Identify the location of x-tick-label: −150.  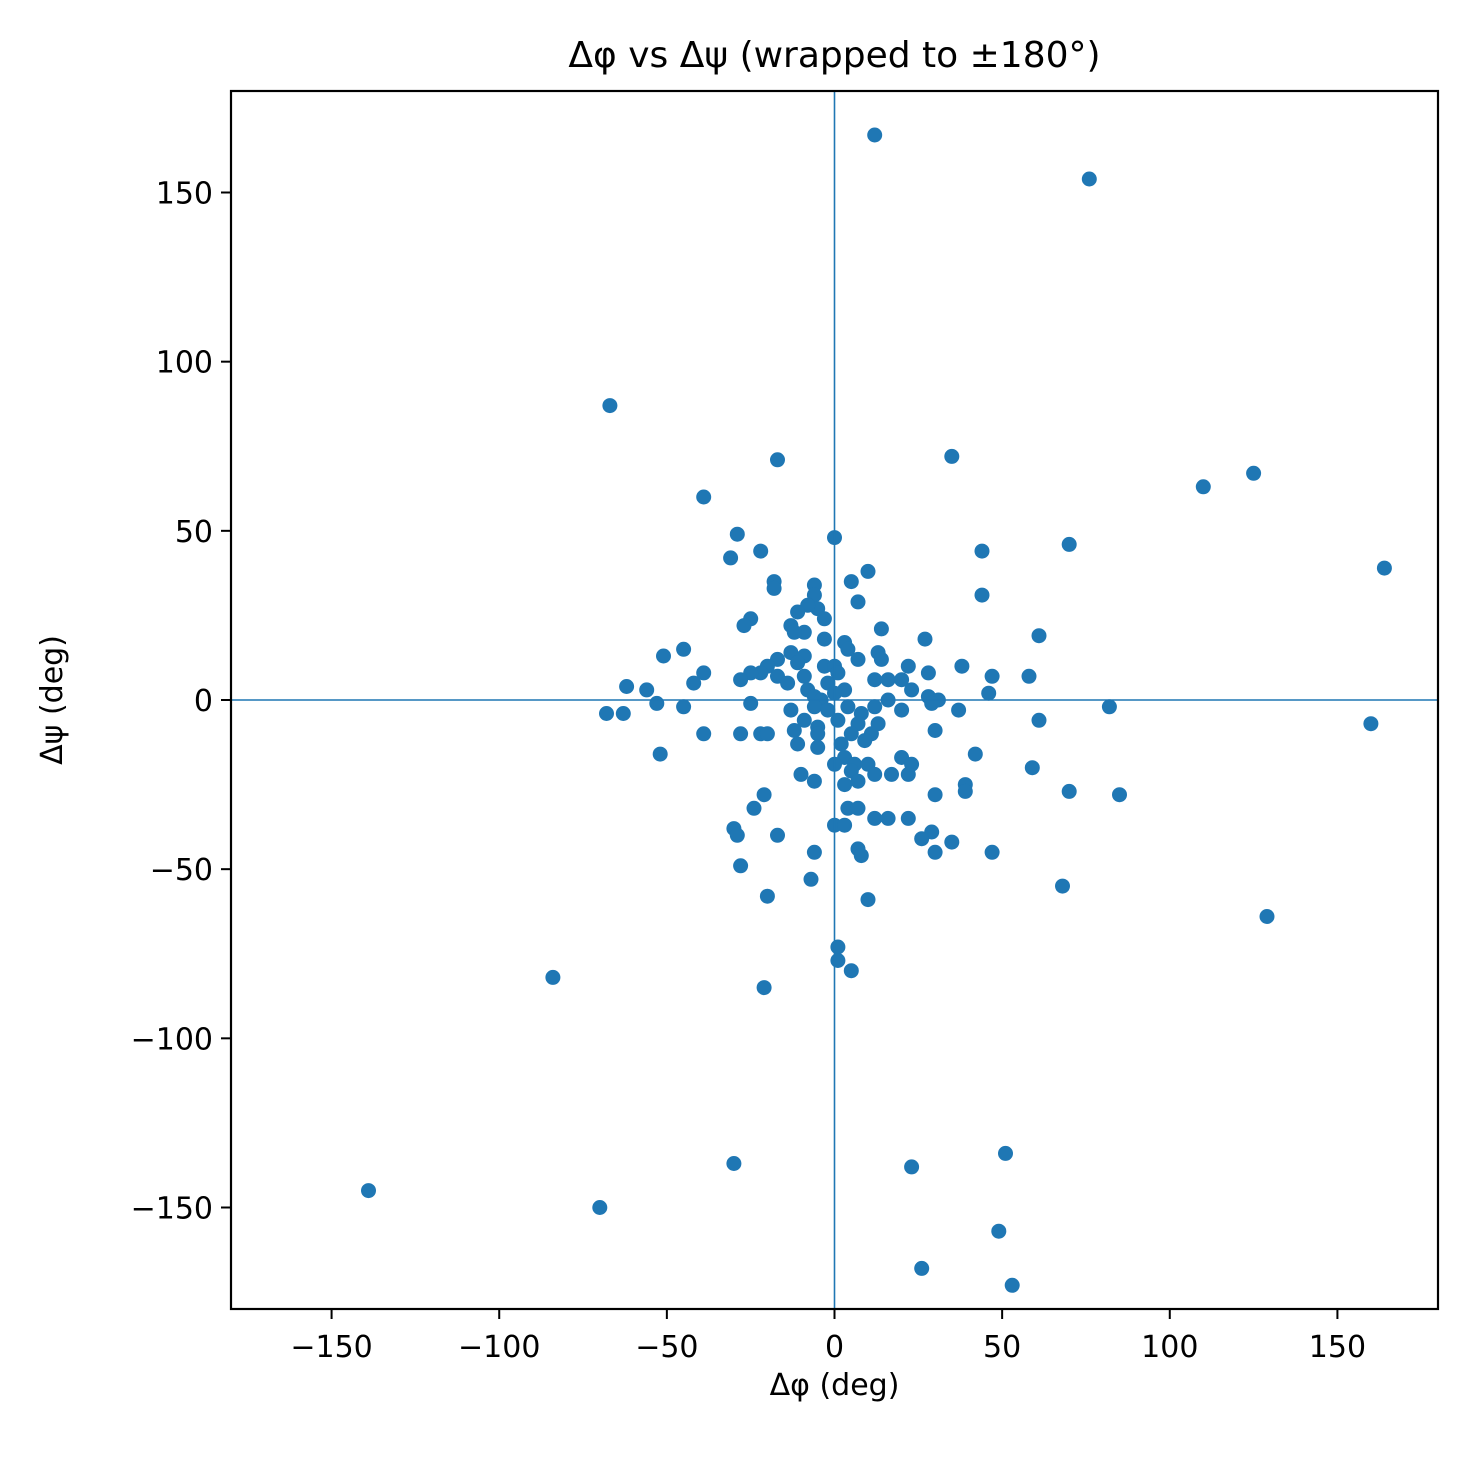
(331, 1347).